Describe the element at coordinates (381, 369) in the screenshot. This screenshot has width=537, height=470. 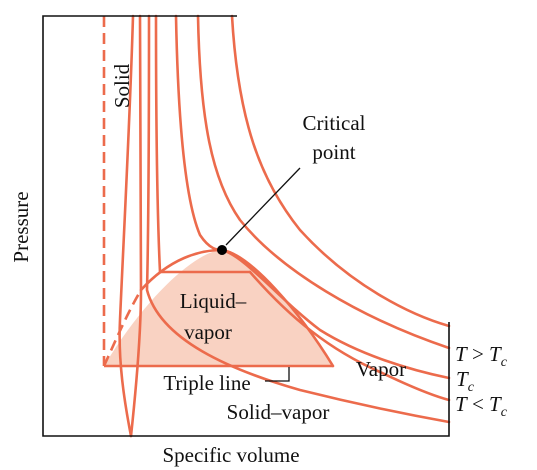
I see `vapor-region-label: Vapor` at that location.